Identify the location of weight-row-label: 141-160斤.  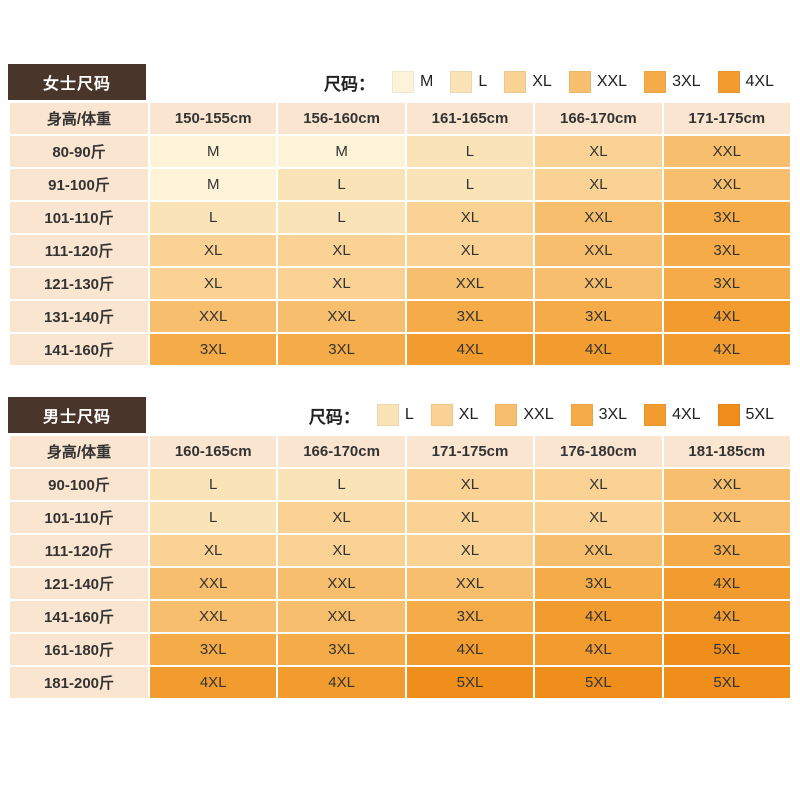
(79, 616).